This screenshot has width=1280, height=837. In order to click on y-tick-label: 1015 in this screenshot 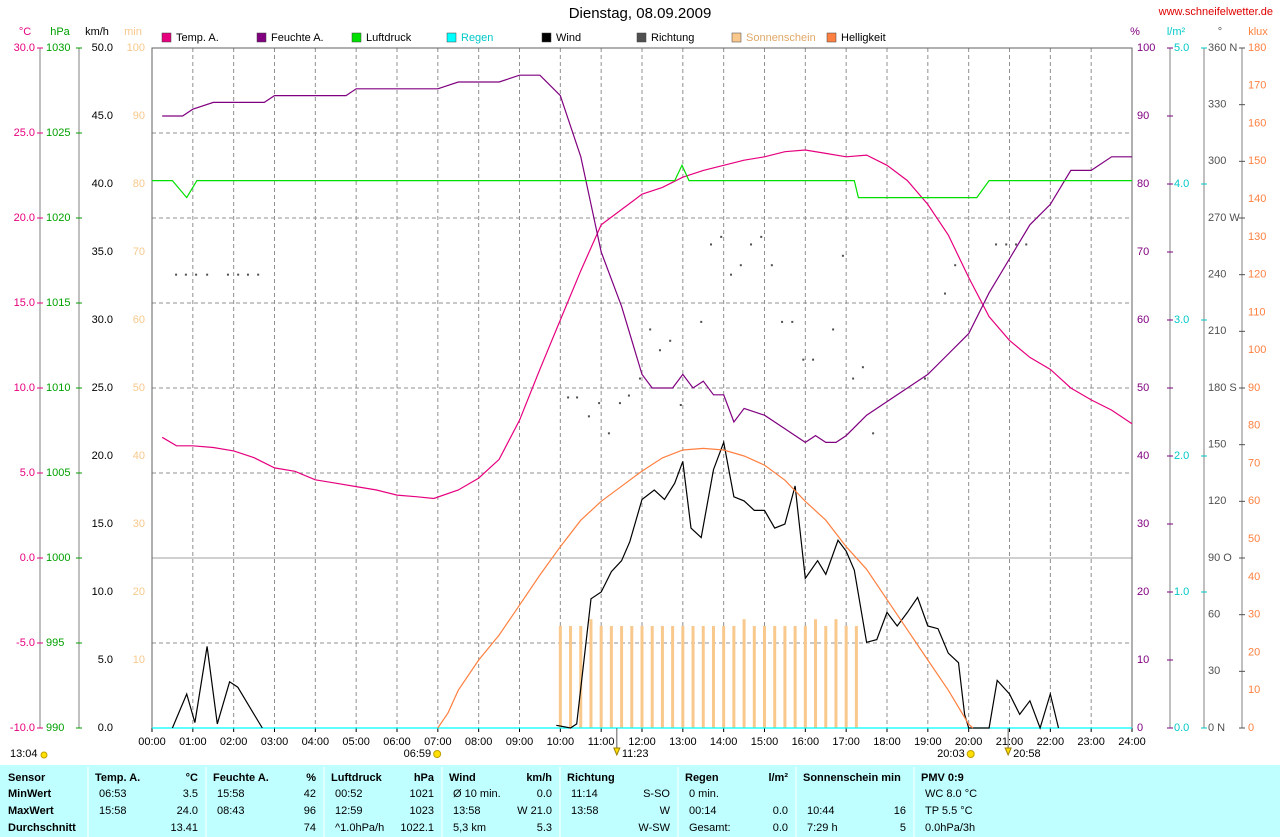, I will do `click(58, 303)`.